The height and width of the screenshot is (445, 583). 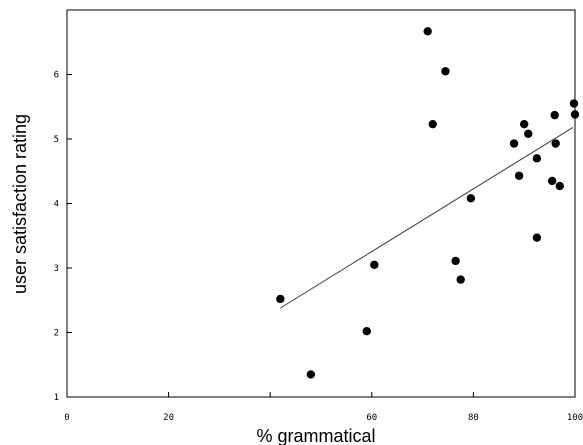 I want to click on x-tick-label-60: 60, so click(x=371, y=418).